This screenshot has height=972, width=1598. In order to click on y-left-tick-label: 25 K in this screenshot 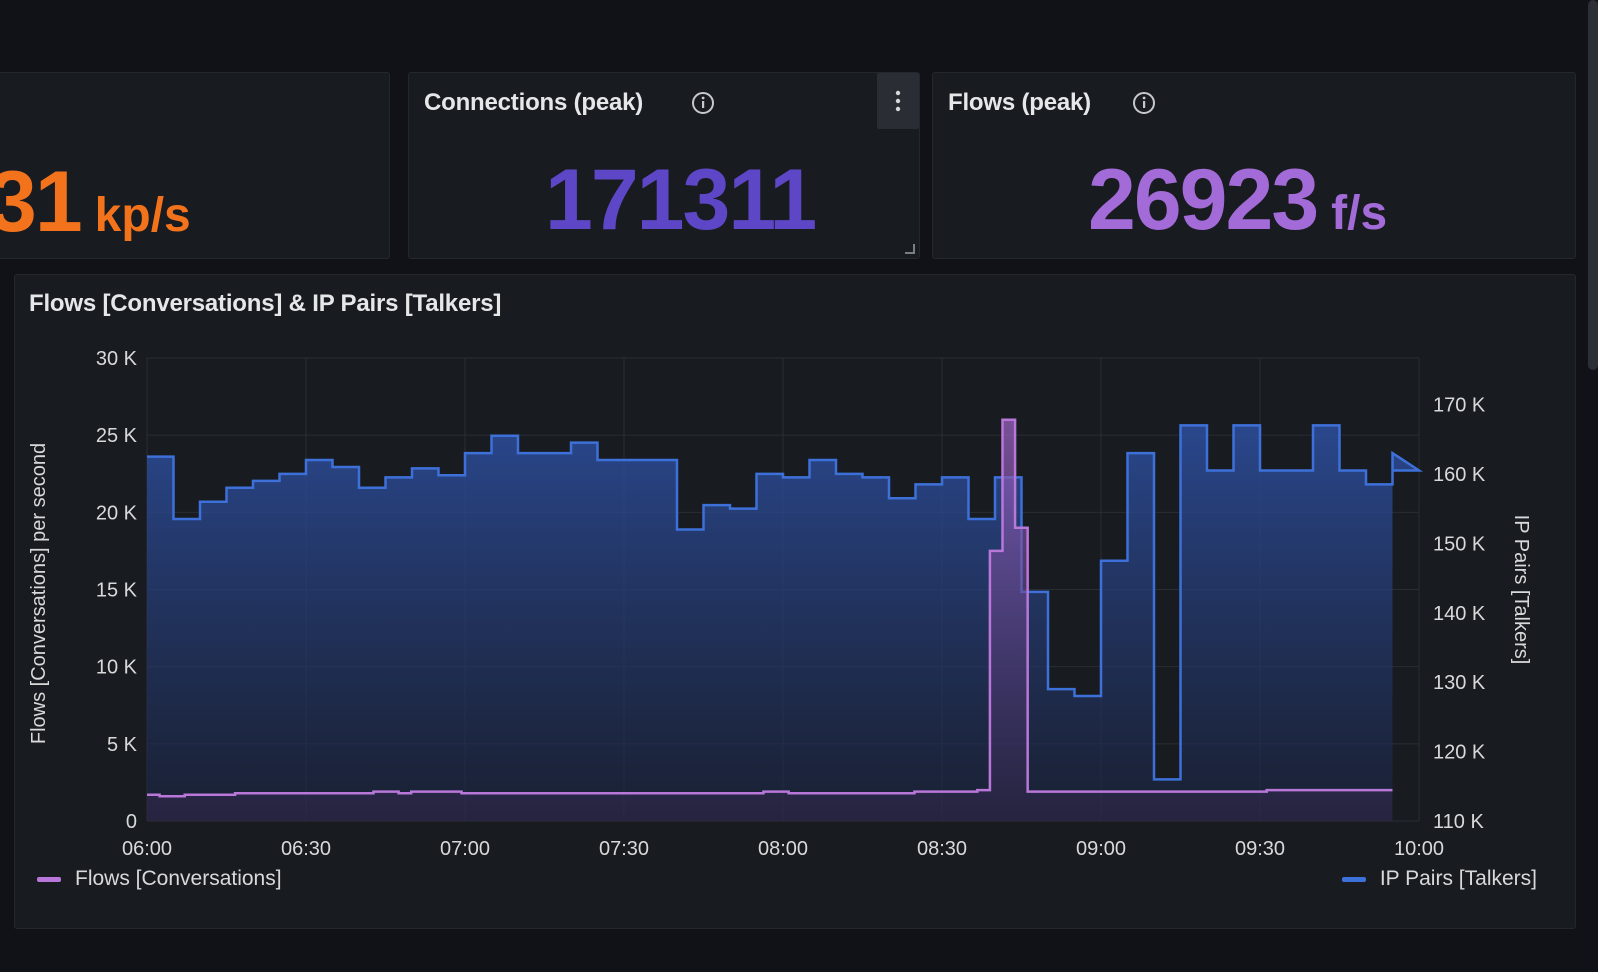, I will do `click(117, 436)`.